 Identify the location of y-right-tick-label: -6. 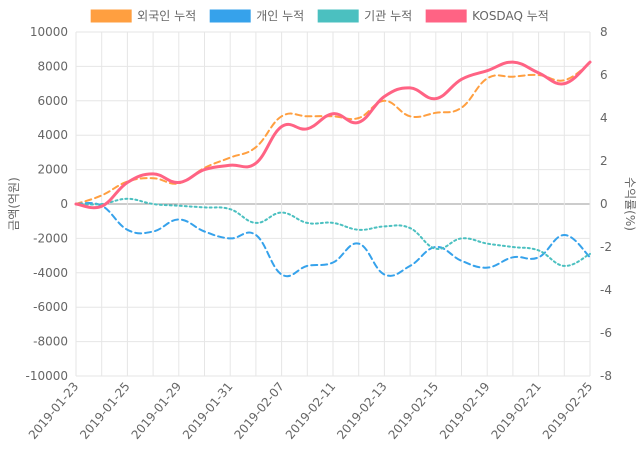
(606, 333).